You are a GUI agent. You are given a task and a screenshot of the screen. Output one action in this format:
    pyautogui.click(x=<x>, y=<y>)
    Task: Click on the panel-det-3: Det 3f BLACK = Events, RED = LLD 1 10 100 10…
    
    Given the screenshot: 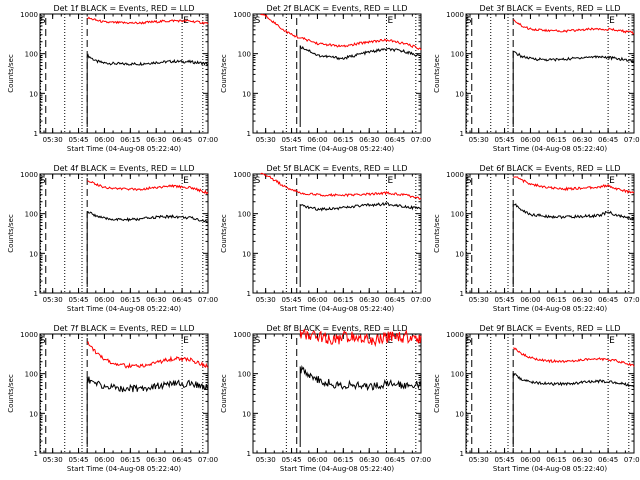 What is the action you would take?
    pyautogui.click(x=536, y=78)
    